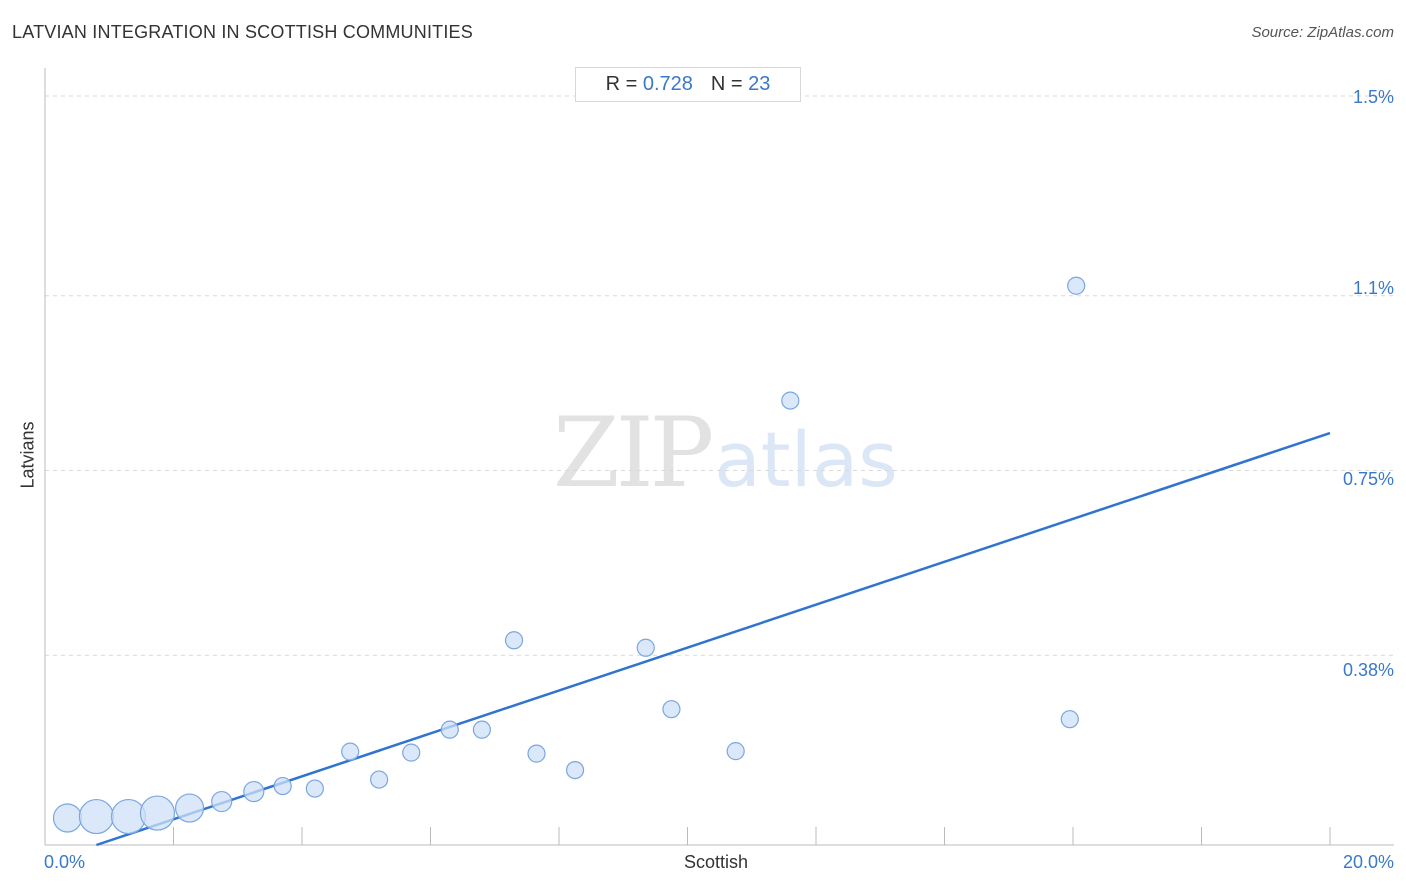  Describe the element at coordinates (621, 84) in the screenshot. I see `r-label: R =` at that location.